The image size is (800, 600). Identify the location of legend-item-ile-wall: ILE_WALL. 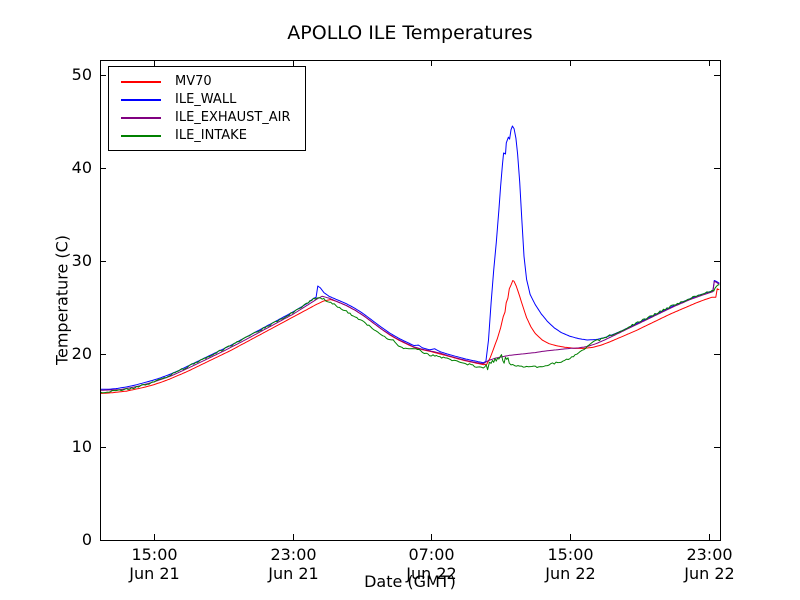
(206, 99).